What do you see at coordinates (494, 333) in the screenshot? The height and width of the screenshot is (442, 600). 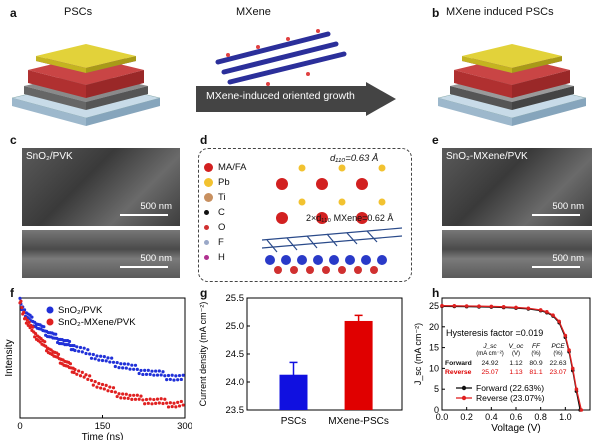 I see `hysteresis-label: Hysteresis factor =0.019` at bounding box center [494, 333].